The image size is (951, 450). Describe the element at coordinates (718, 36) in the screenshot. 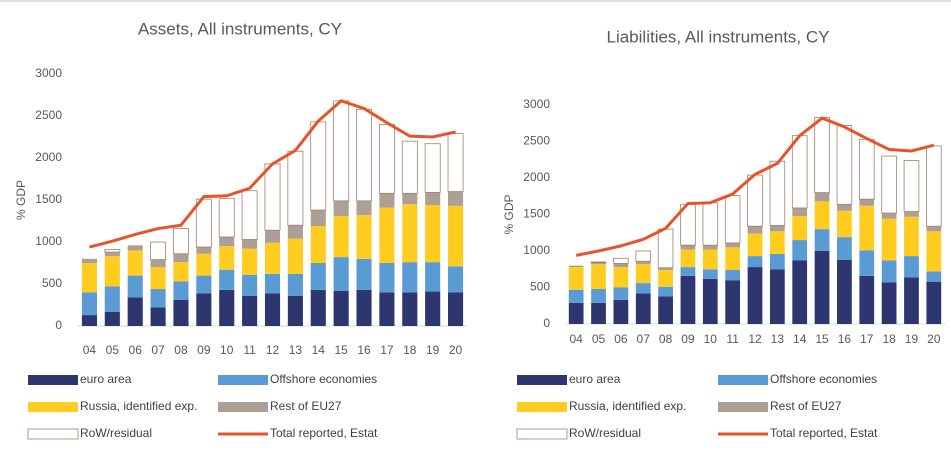

I see `chart-title: Liabilities, All instruments, CY` at that location.